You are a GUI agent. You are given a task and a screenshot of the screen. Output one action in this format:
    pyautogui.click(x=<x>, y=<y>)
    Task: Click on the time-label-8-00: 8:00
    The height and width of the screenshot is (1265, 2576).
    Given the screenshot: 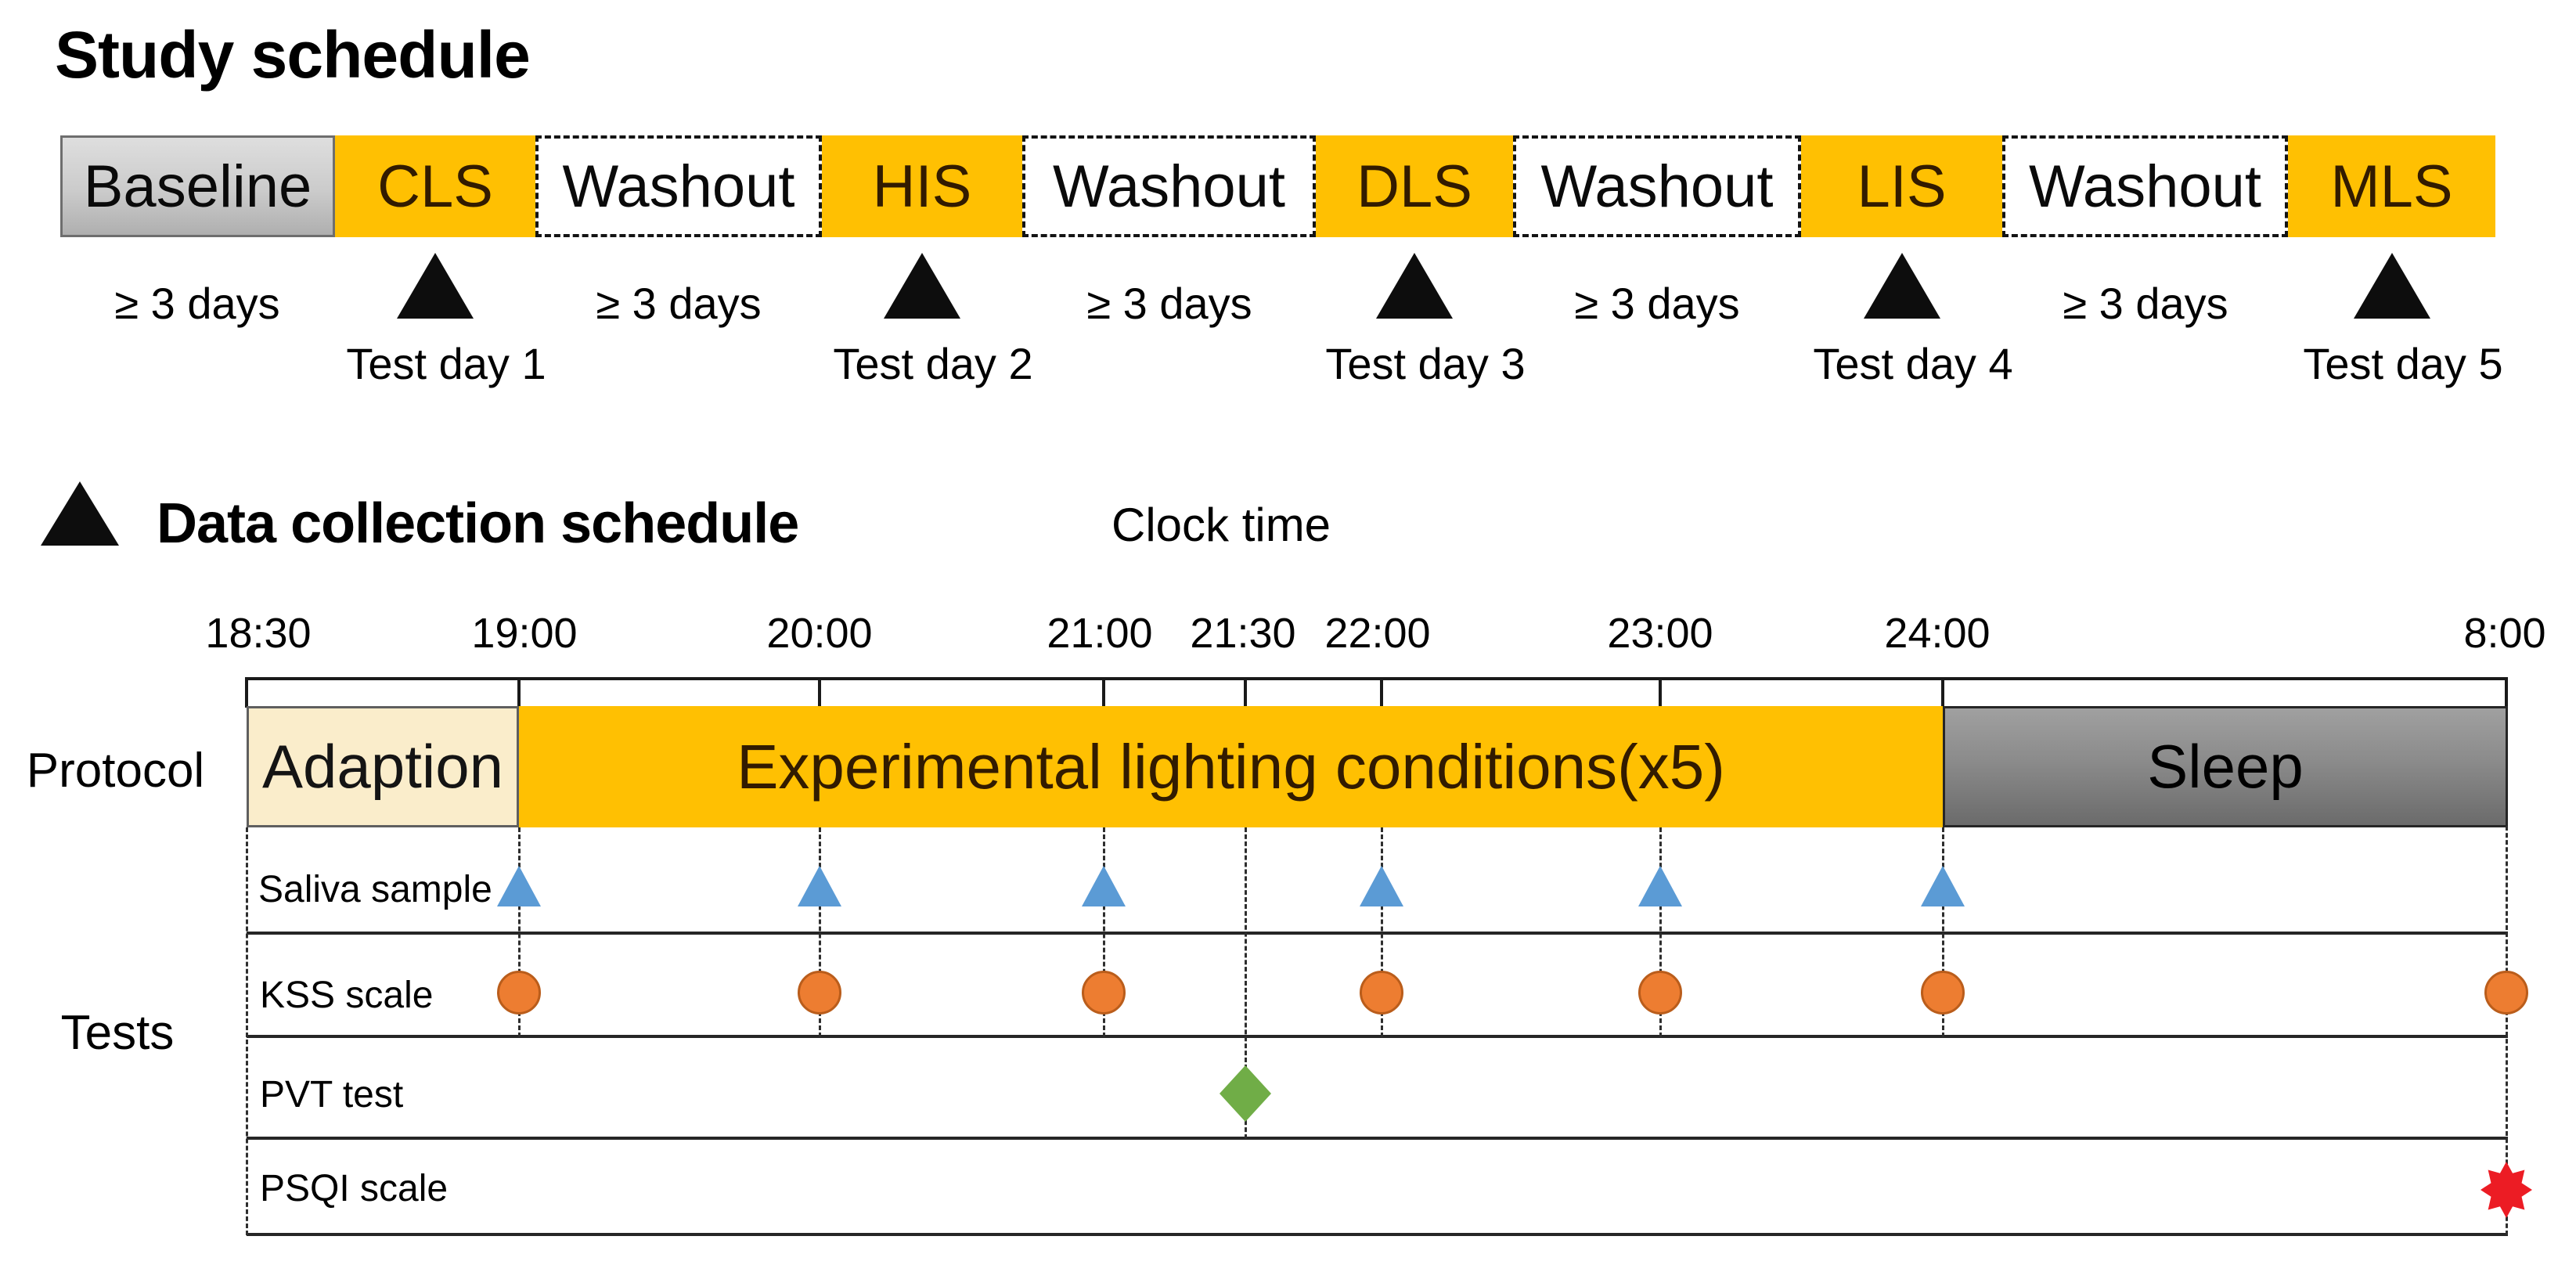 What is the action you would take?
    pyautogui.click(x=2504, y=633)
    